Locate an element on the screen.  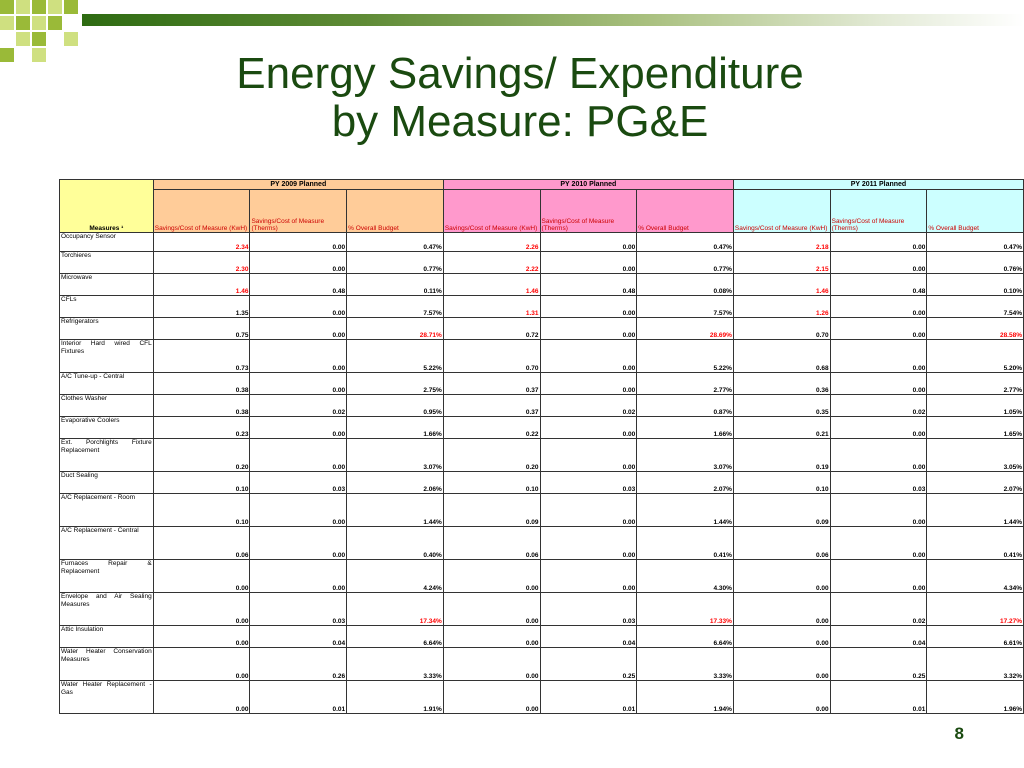
table-cell: 1.96% is located at coordinates (975, 697).